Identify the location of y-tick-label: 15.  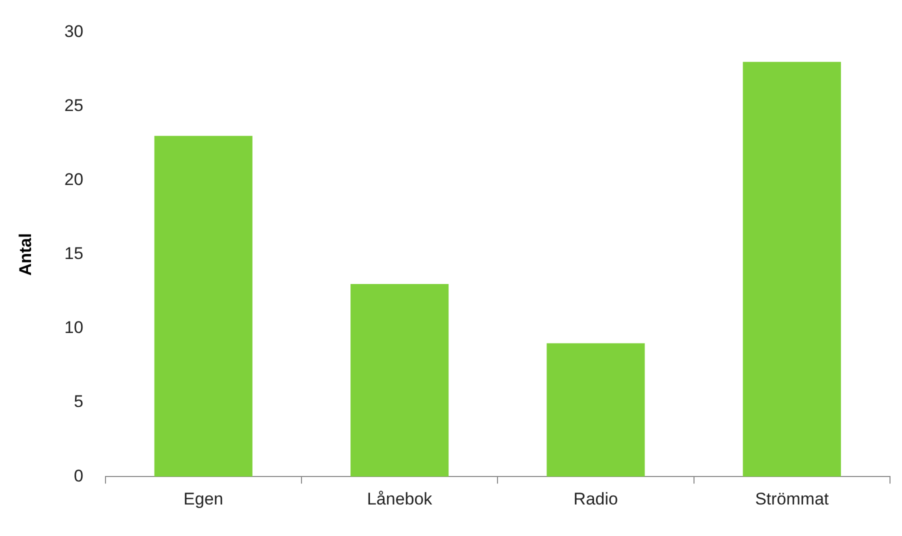
(74, 254).